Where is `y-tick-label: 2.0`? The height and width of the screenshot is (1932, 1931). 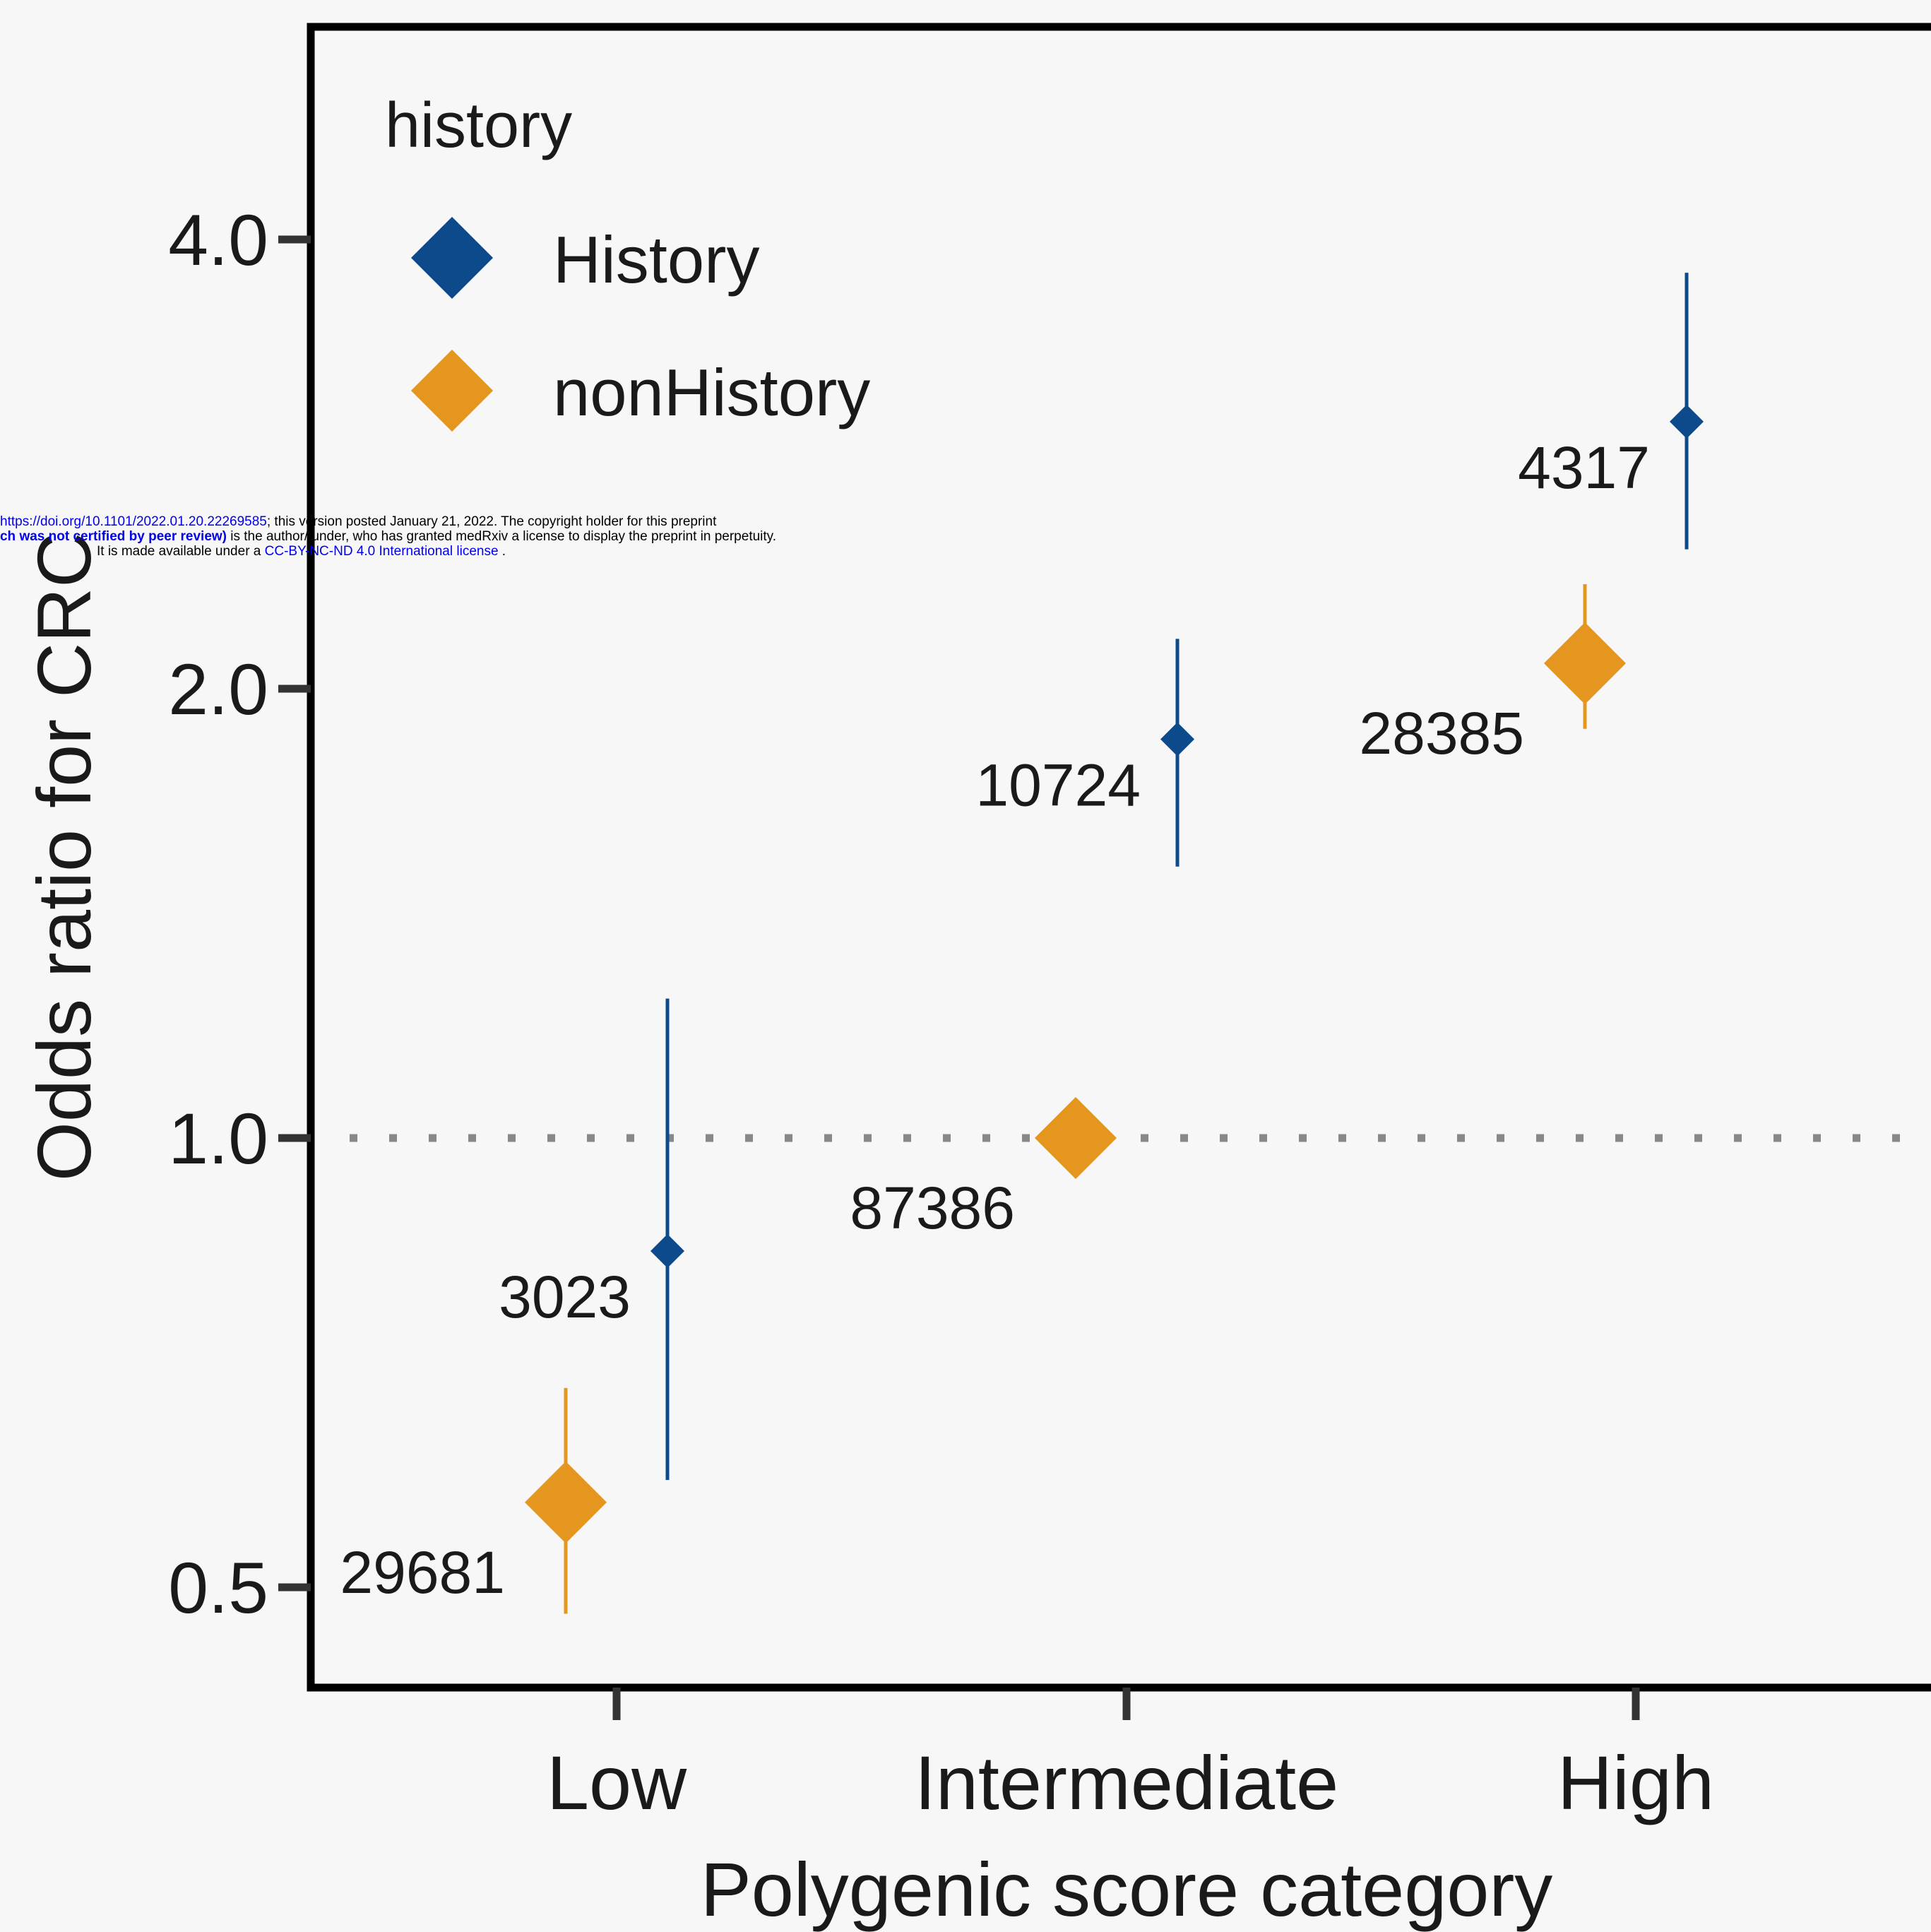 y-tick-label: 2.0 is located at coordinates (218, 689).